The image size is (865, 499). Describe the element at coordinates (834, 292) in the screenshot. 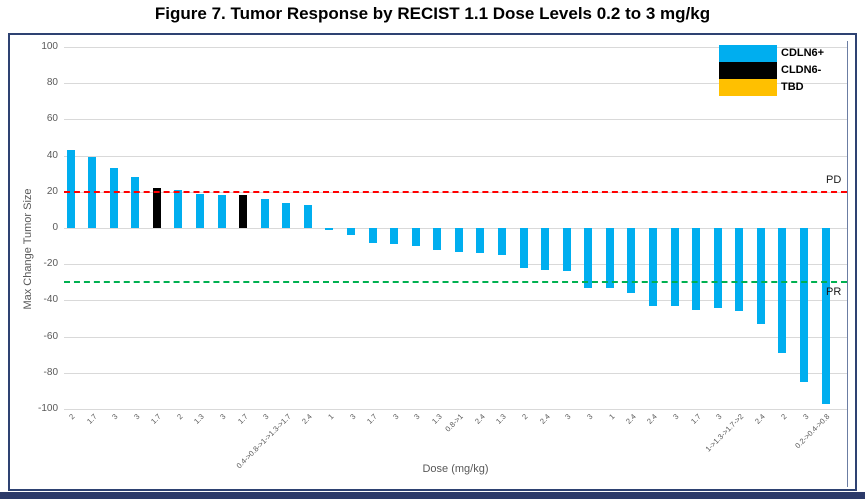

I see `pr-label: PR` at that location.